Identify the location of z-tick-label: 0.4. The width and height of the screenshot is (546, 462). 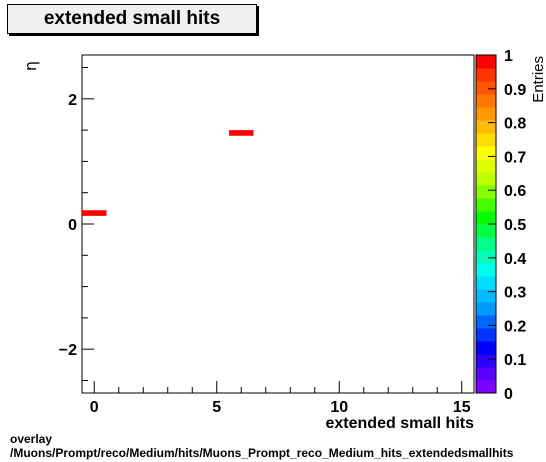
(515, 259).